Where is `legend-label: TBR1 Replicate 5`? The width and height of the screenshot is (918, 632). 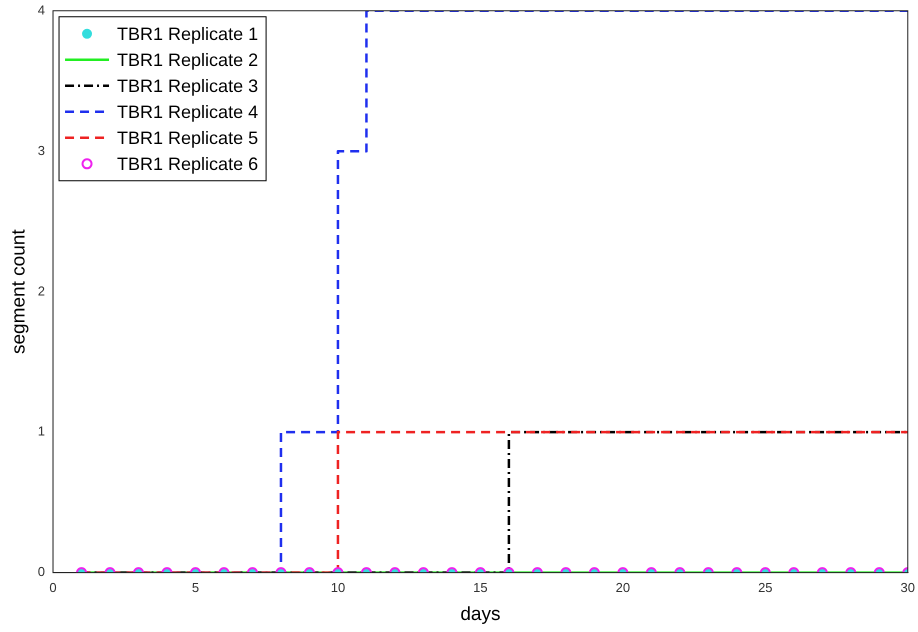 legend-label: TBR1 Replicate 5 is located at coordinates (187, 138).